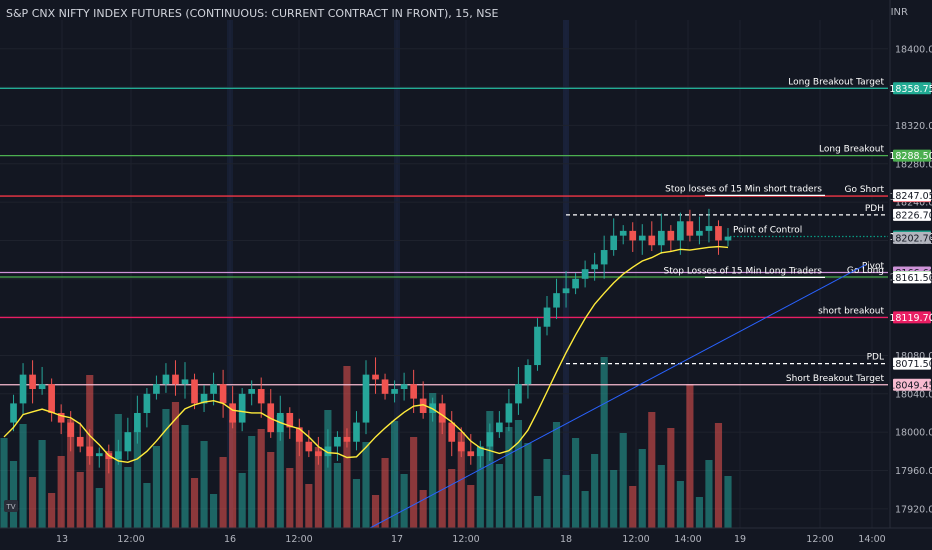  I want to click on price-tag-label: 18226.70, so click(910, 215).